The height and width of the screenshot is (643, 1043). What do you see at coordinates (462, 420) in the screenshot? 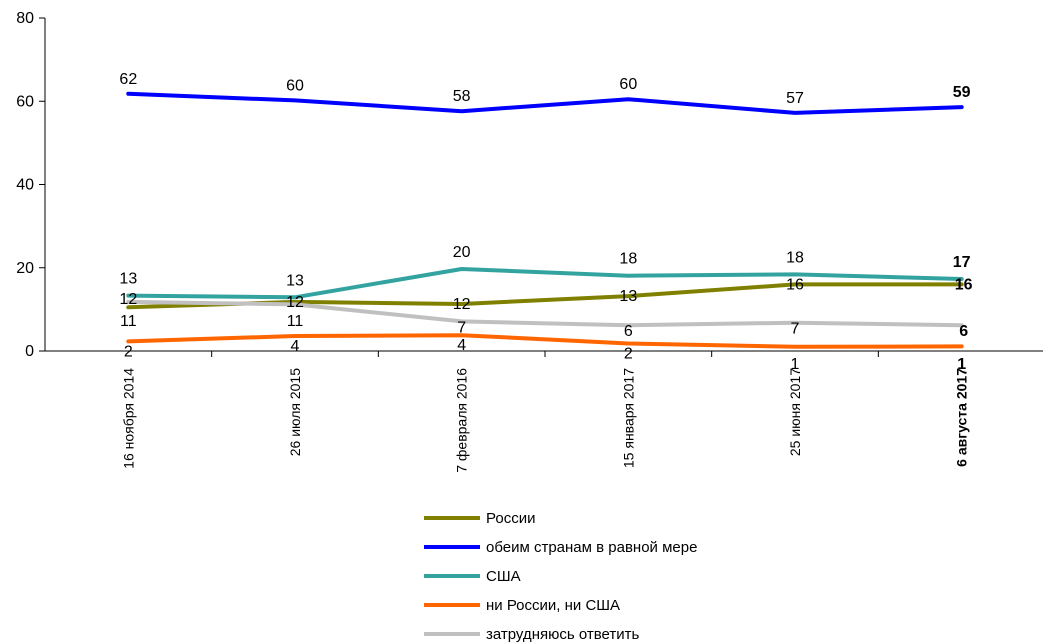
I see `x-tick-label: 7 февраля 2016` at bounding box center [462, 420].